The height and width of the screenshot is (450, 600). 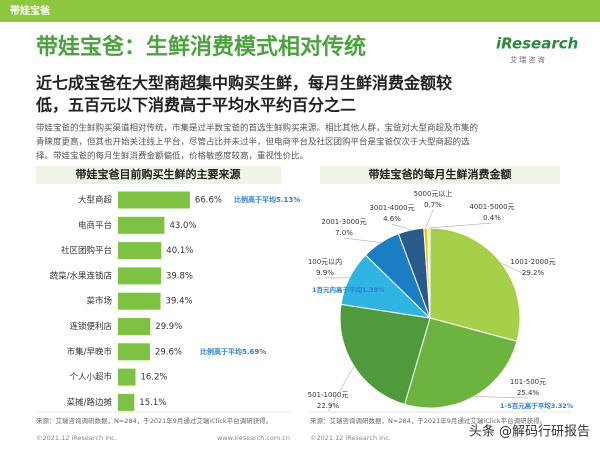 What do you see at coordinates (179, 302) in the screenshot?
I see `value-label: 39.4%` at bounding box center [179, 302].